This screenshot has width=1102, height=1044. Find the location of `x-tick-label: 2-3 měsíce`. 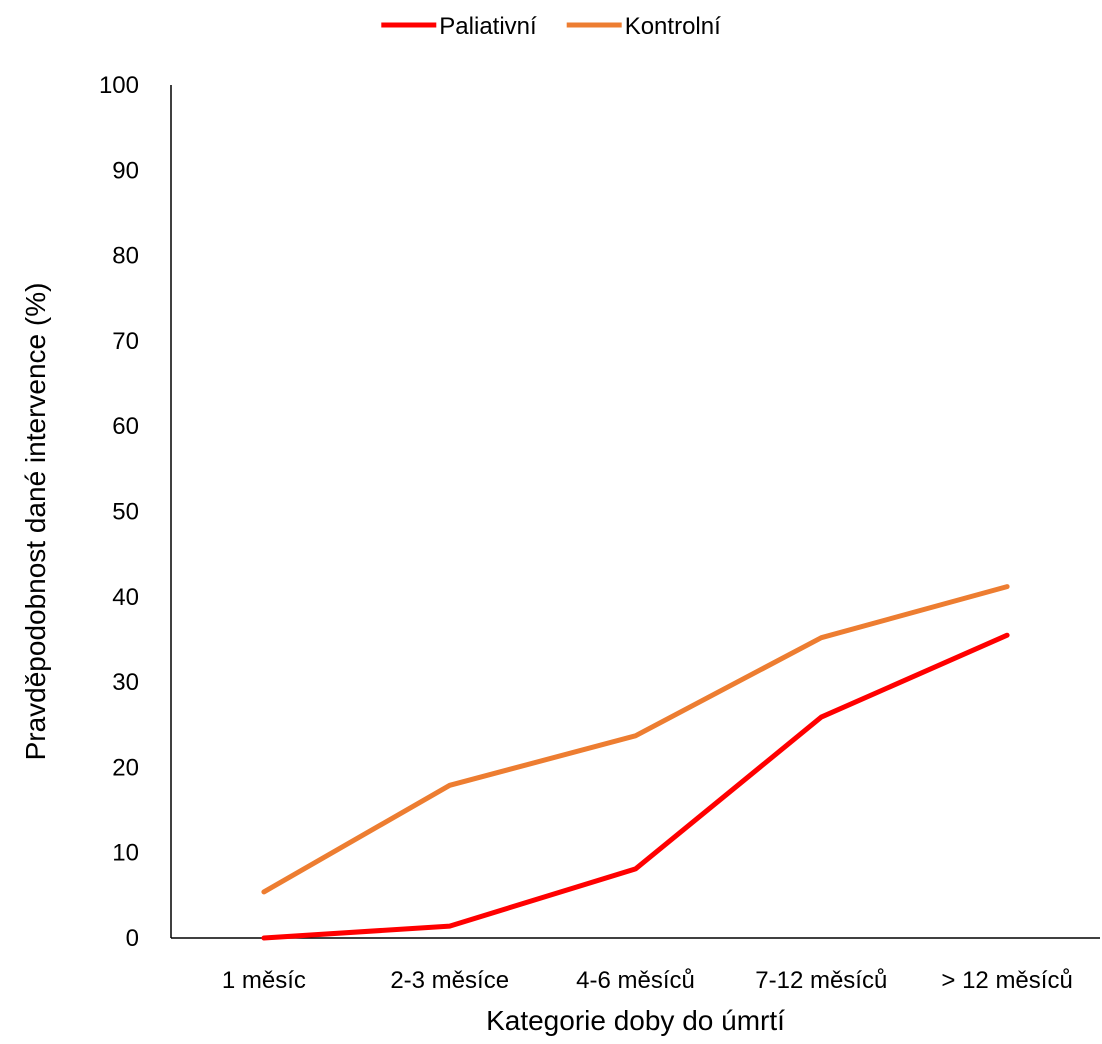

x-tick-label: 2-3 měsíce is located at coordinates (449, 980).